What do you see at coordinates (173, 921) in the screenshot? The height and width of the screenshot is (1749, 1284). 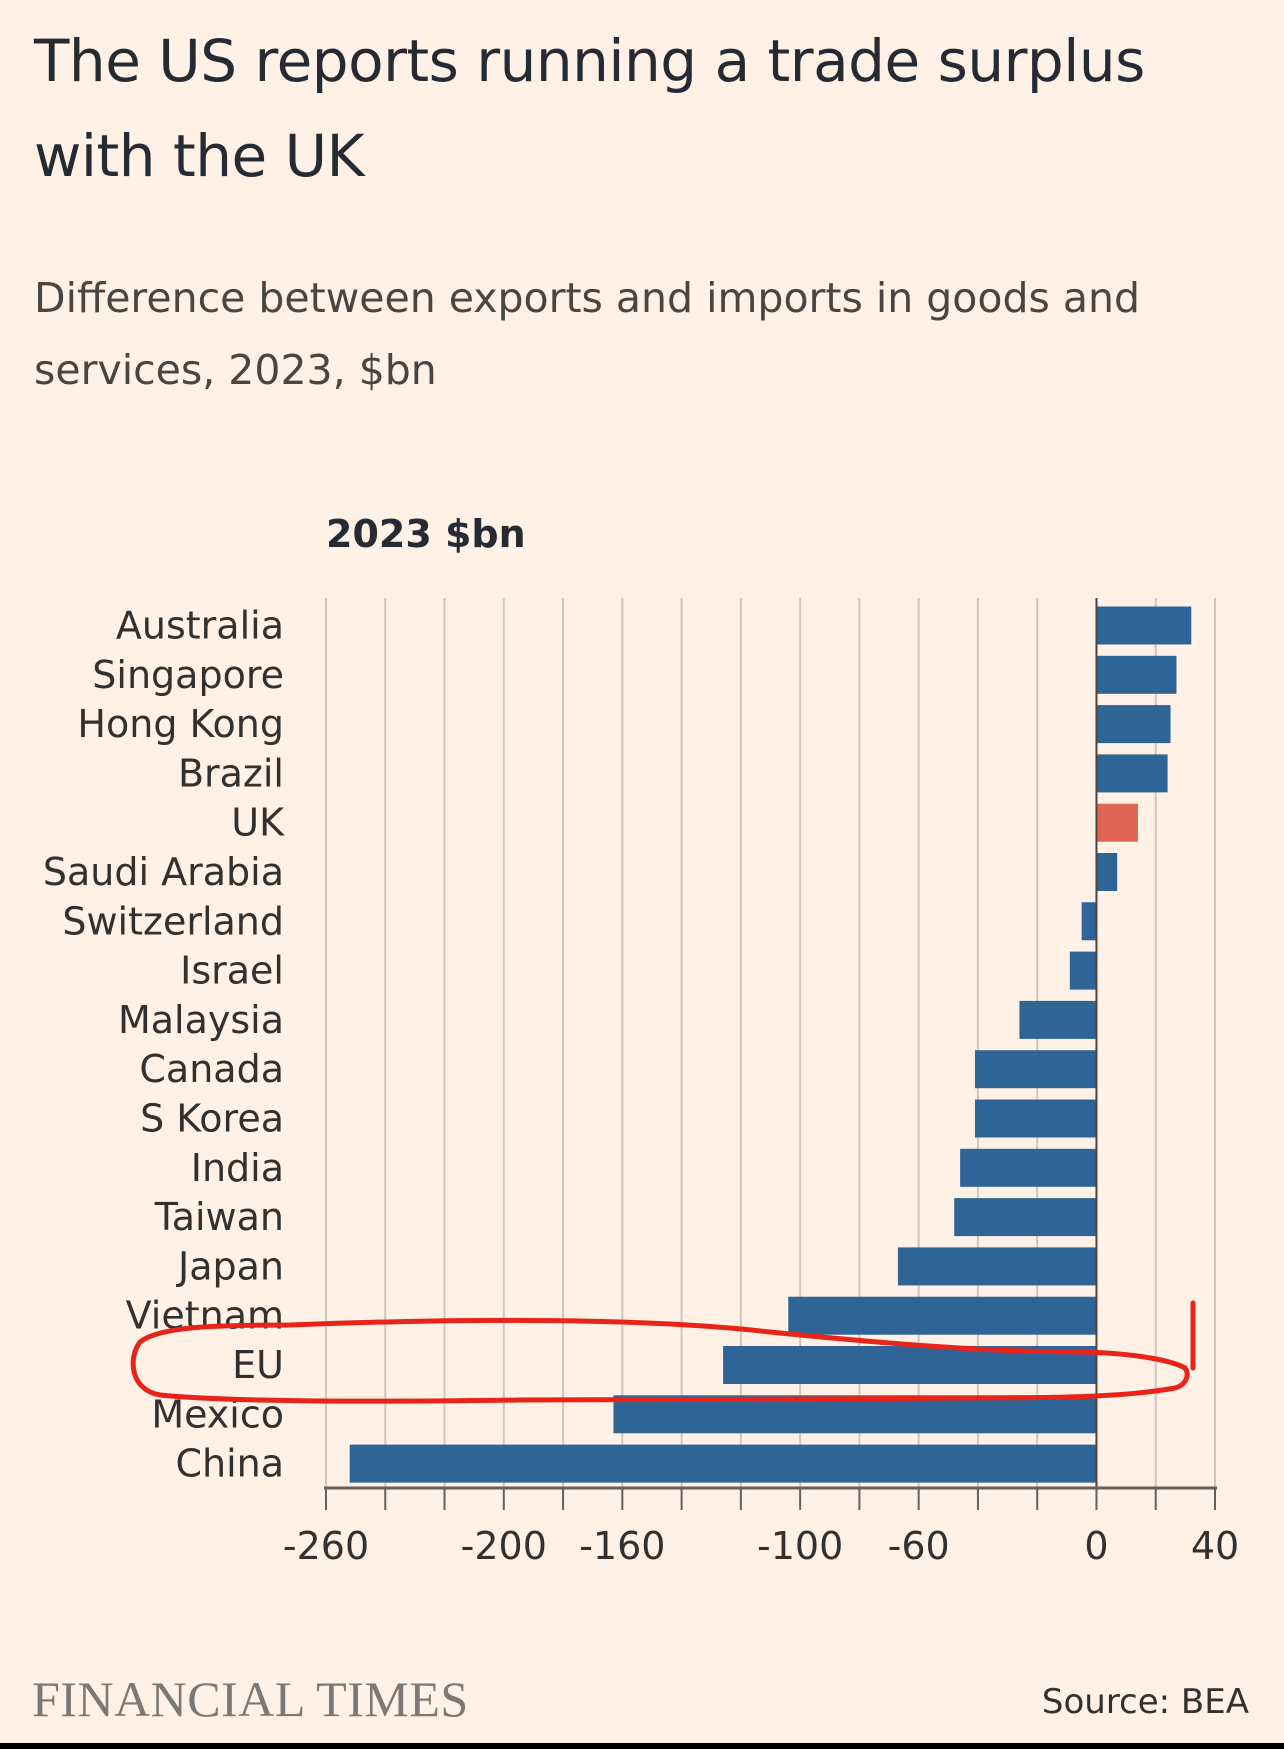 I see `category-label: Switzerland` at bounding box center [173, 921].